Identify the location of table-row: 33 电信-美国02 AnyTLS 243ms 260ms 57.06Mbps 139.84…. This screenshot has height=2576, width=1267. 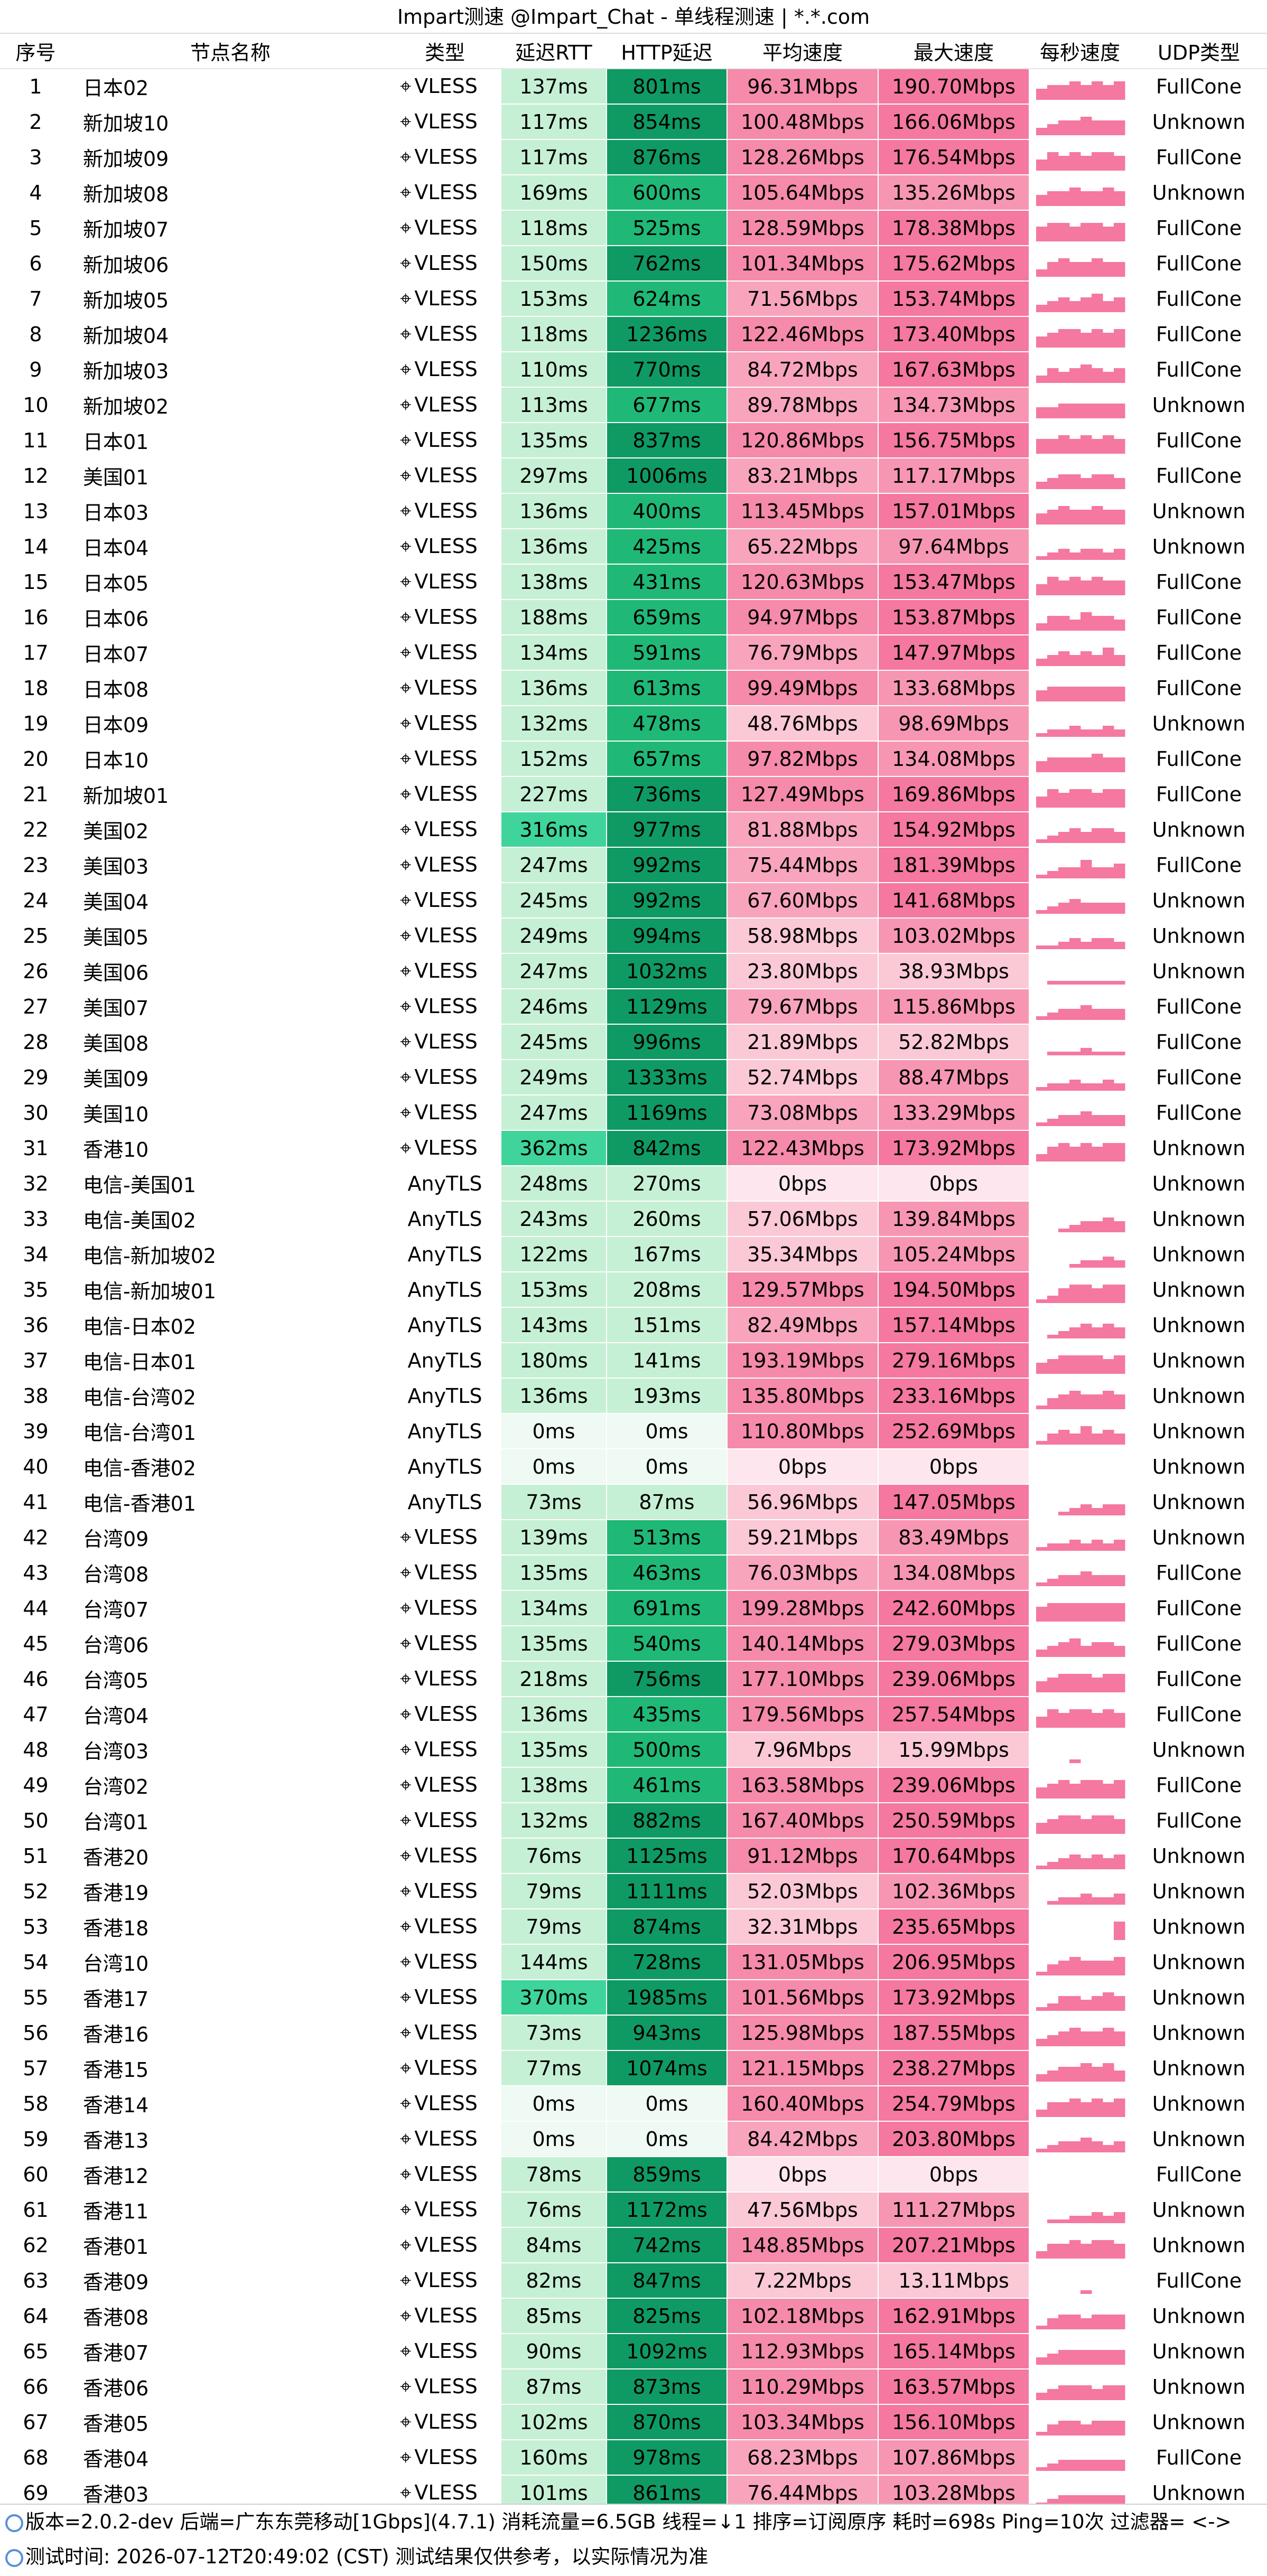
(633, 1219).